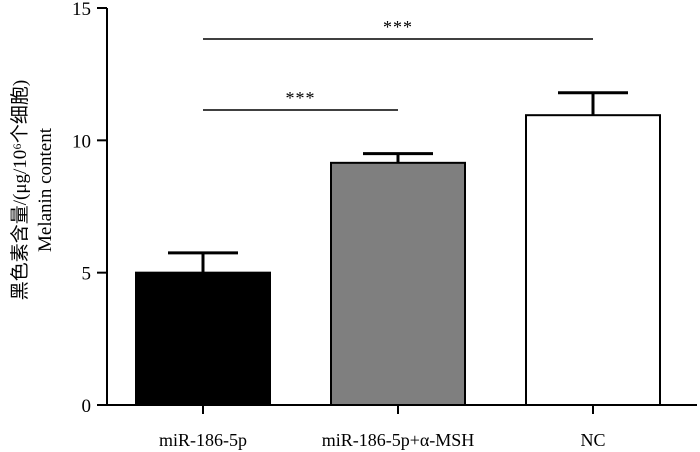 The height and width of the screenshot is (452, 700). What do you see at coordinates (398, 440) in the screenshot?
I see `x-category-label-1: miR-186-5p+α-MSH` at bounding box center [398, 440].